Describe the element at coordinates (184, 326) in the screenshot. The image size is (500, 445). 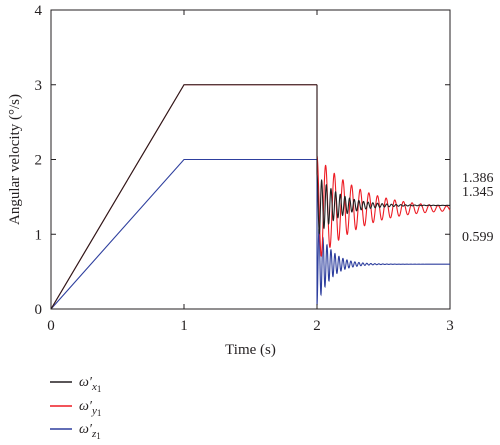
I see `x-tick-label: 1` at that location.